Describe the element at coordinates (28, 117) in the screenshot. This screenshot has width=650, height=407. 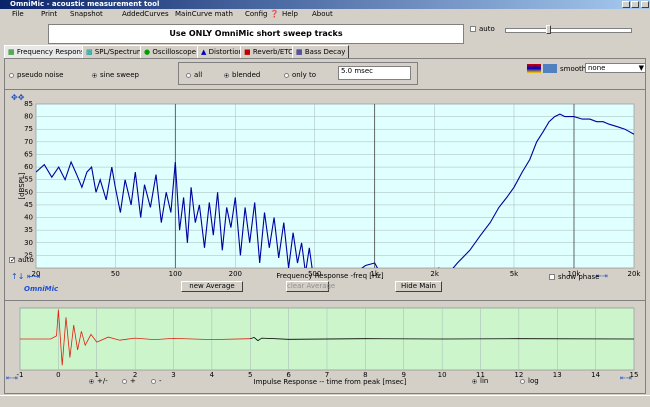
I see `y-tick-label: 80` at that location.